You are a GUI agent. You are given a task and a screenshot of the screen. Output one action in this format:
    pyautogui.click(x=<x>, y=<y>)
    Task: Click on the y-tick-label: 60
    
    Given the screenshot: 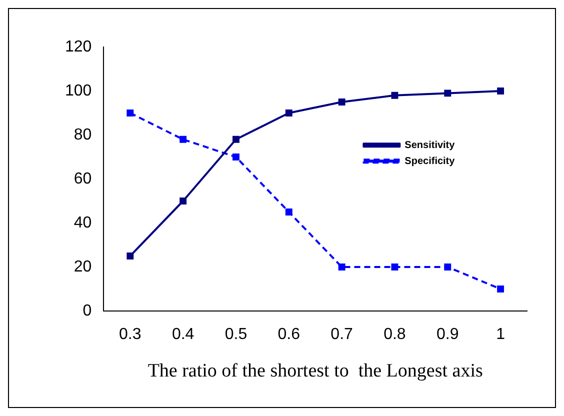 What is the action you would take?
    pyautogui.click(x=83, y=179)
    